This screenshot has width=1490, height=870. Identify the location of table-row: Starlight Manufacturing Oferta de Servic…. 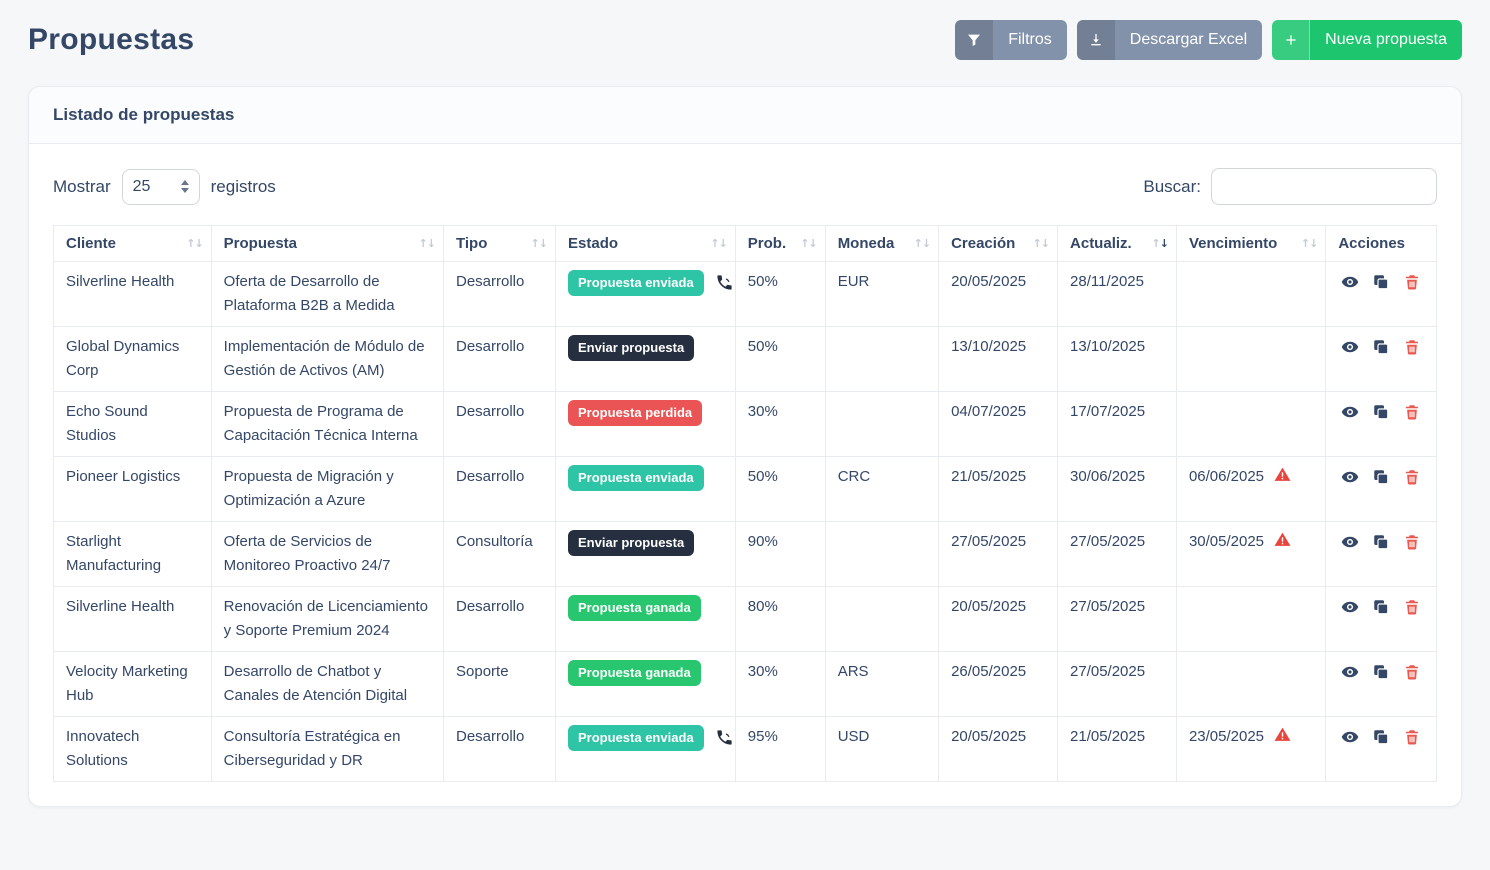
(745, 554).